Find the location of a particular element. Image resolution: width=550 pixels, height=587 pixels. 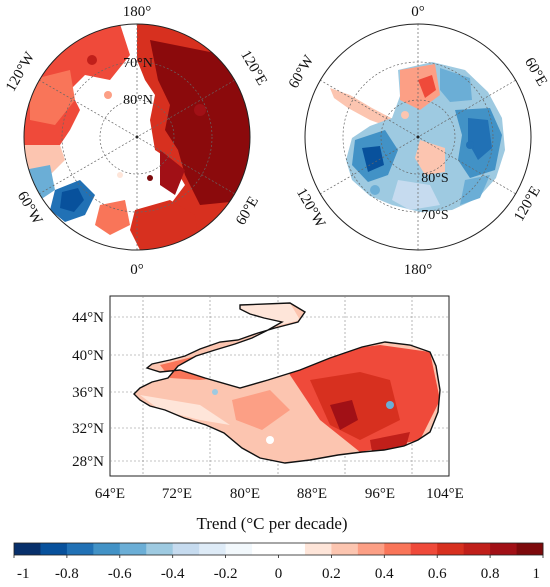

colorbar-tick-label: -0.8 is located at coordinates (67, 574).